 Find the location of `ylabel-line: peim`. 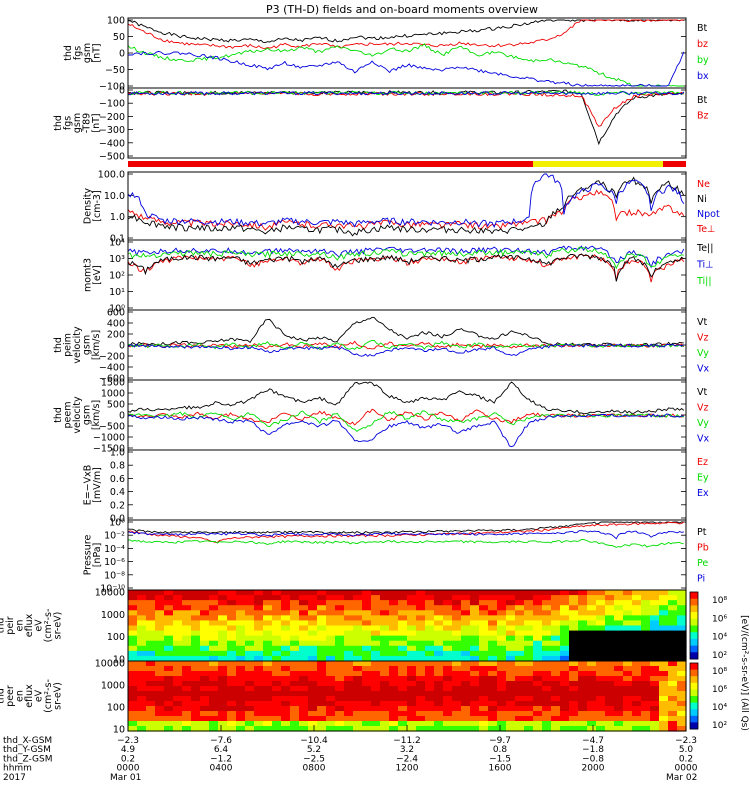

ylabel-line: peim is located at coordinates (68, 345).